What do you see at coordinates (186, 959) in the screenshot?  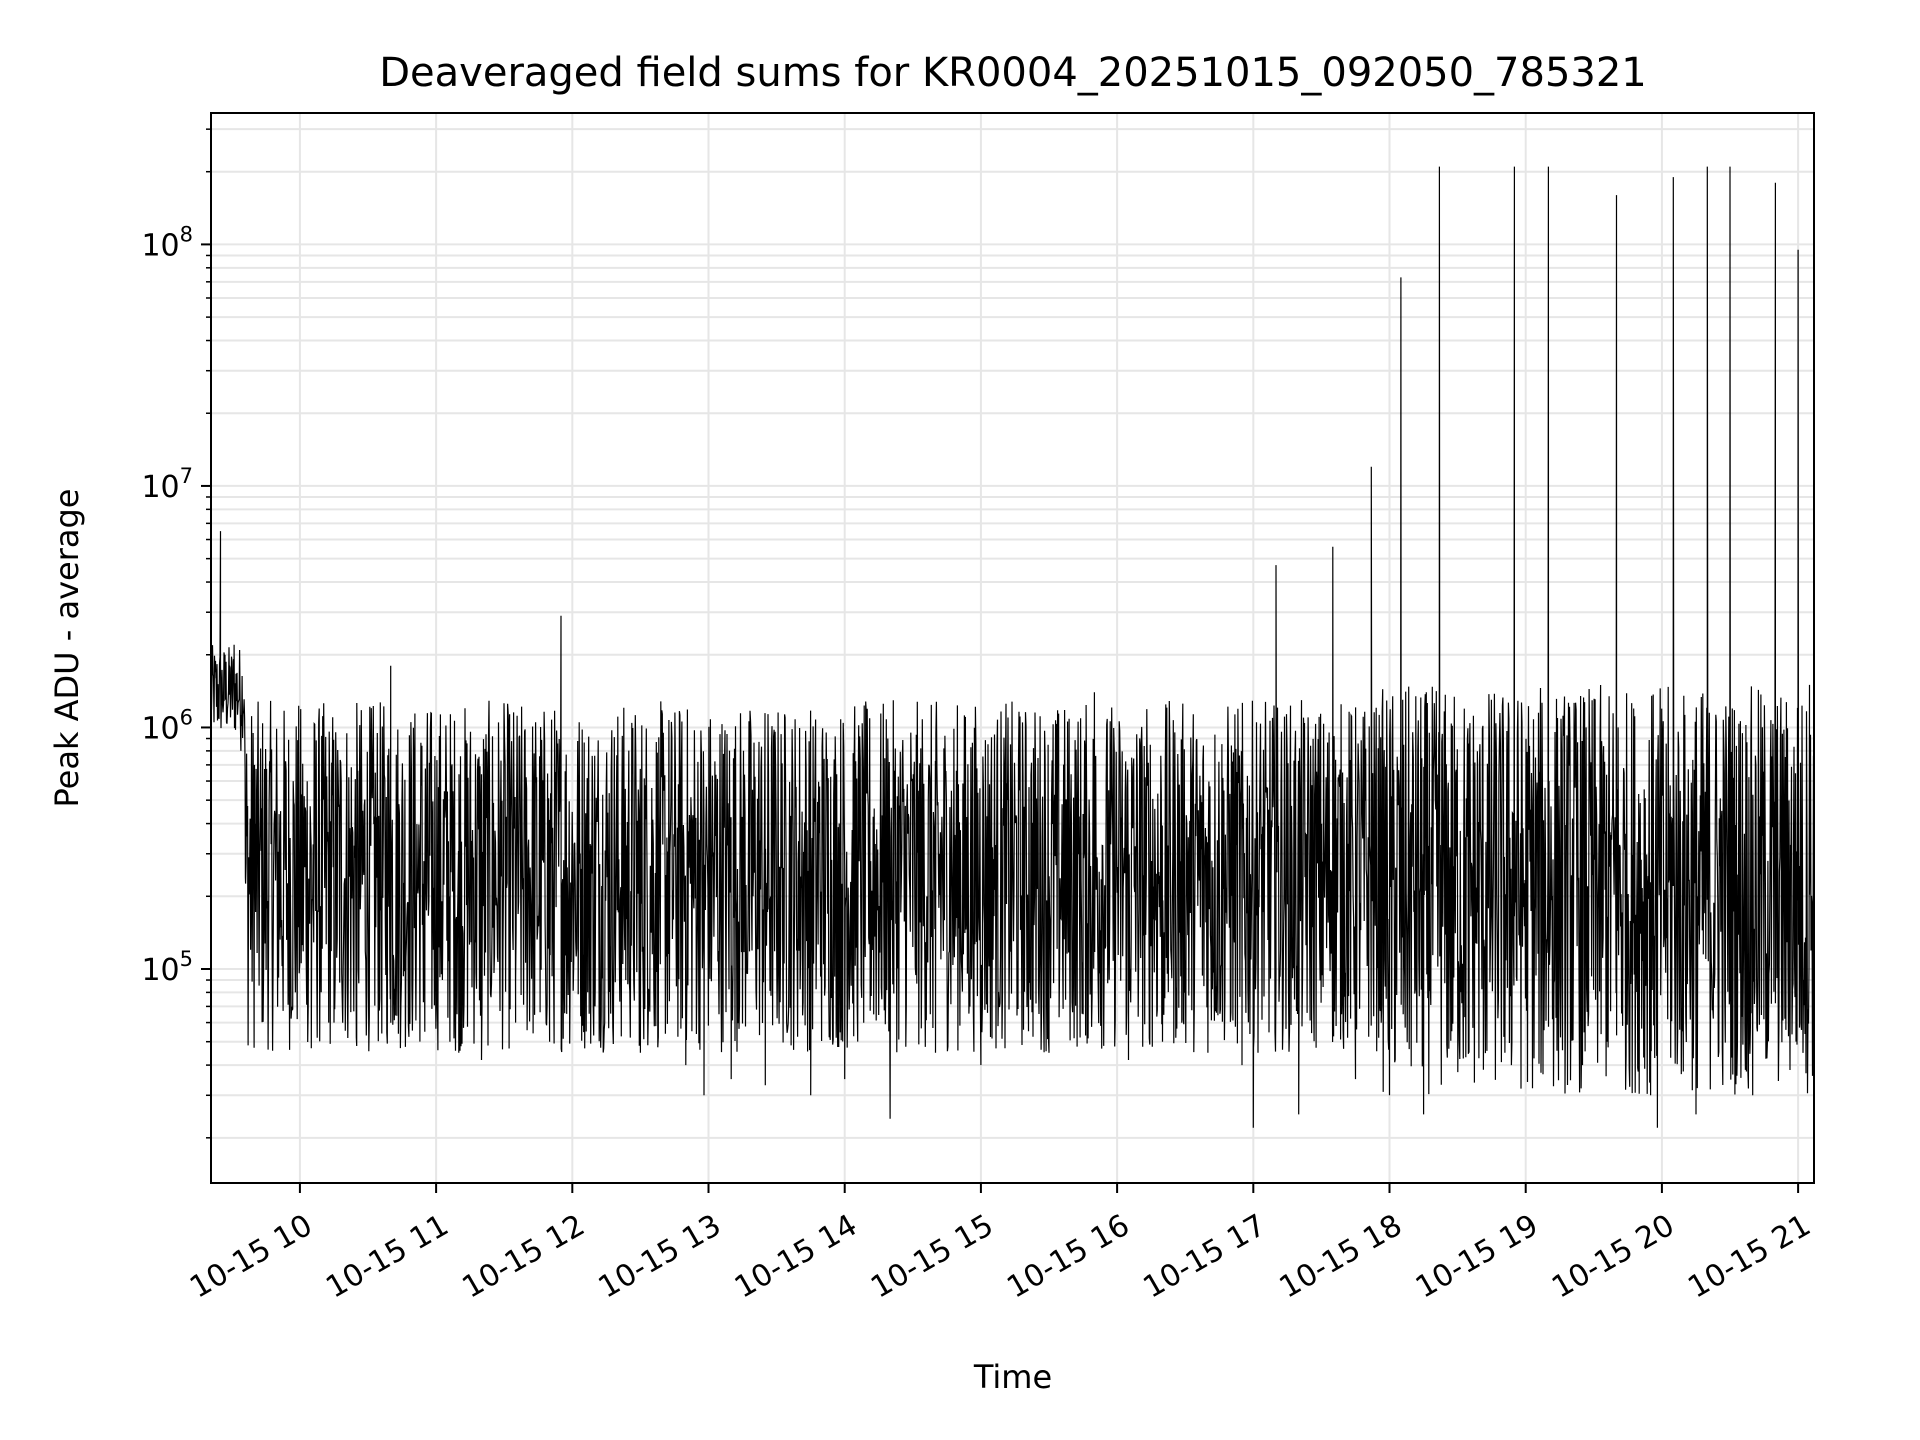 I see `y-tick-exponent: 5` at bounding box center [186, 959].